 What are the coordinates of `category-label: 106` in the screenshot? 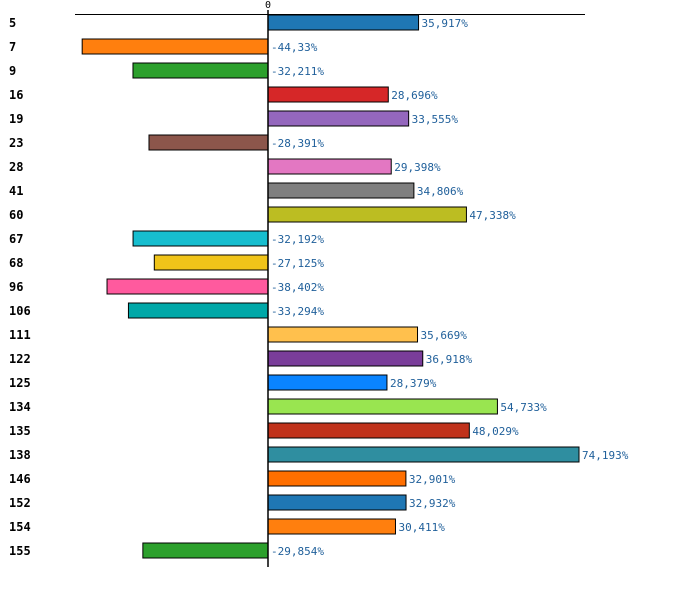 It's located at (20, 311).